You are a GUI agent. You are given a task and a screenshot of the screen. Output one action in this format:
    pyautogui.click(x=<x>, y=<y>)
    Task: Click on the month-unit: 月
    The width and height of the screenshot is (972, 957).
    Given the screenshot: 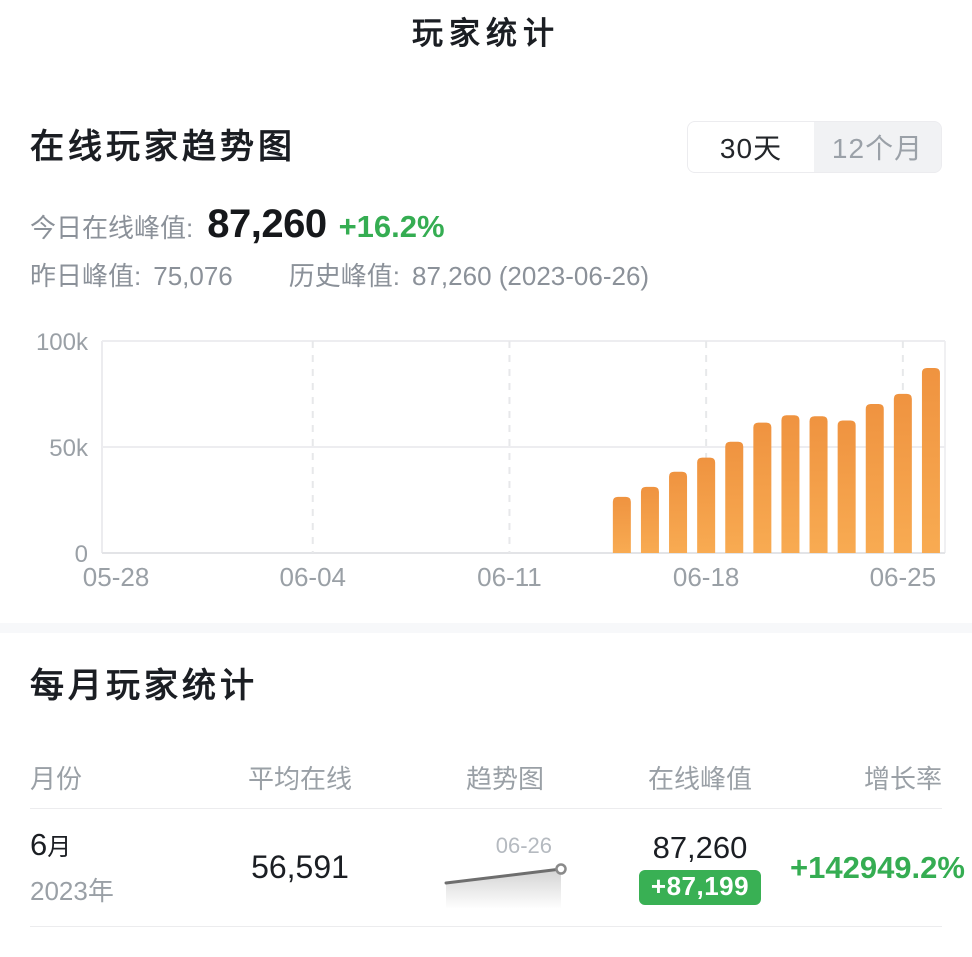 What is the action you would take?
    pyautogui.click(x=59, y=847)
    